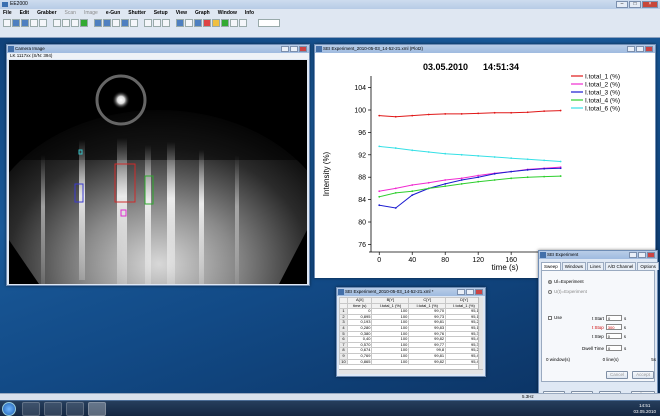 Image resolution: width=660 pixels, height=416 pixels. I want to click on table-header-cell: A[X], so click(359, 300).